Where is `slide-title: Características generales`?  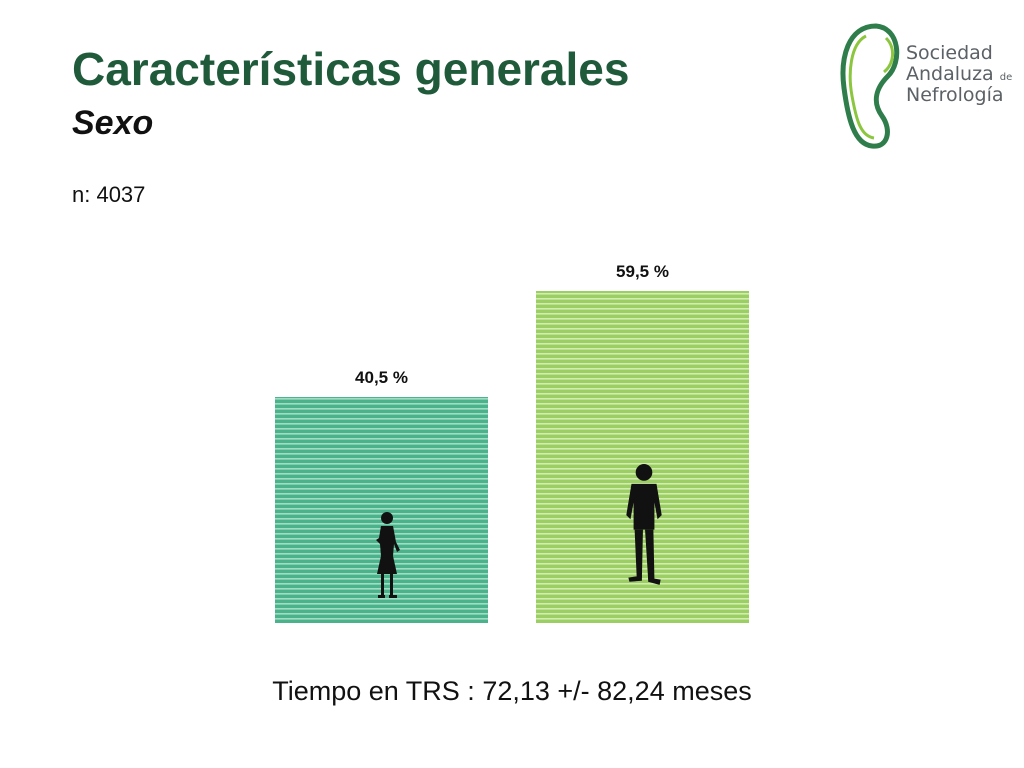
slide-title: Características generales is located at coordinates (351, 69).